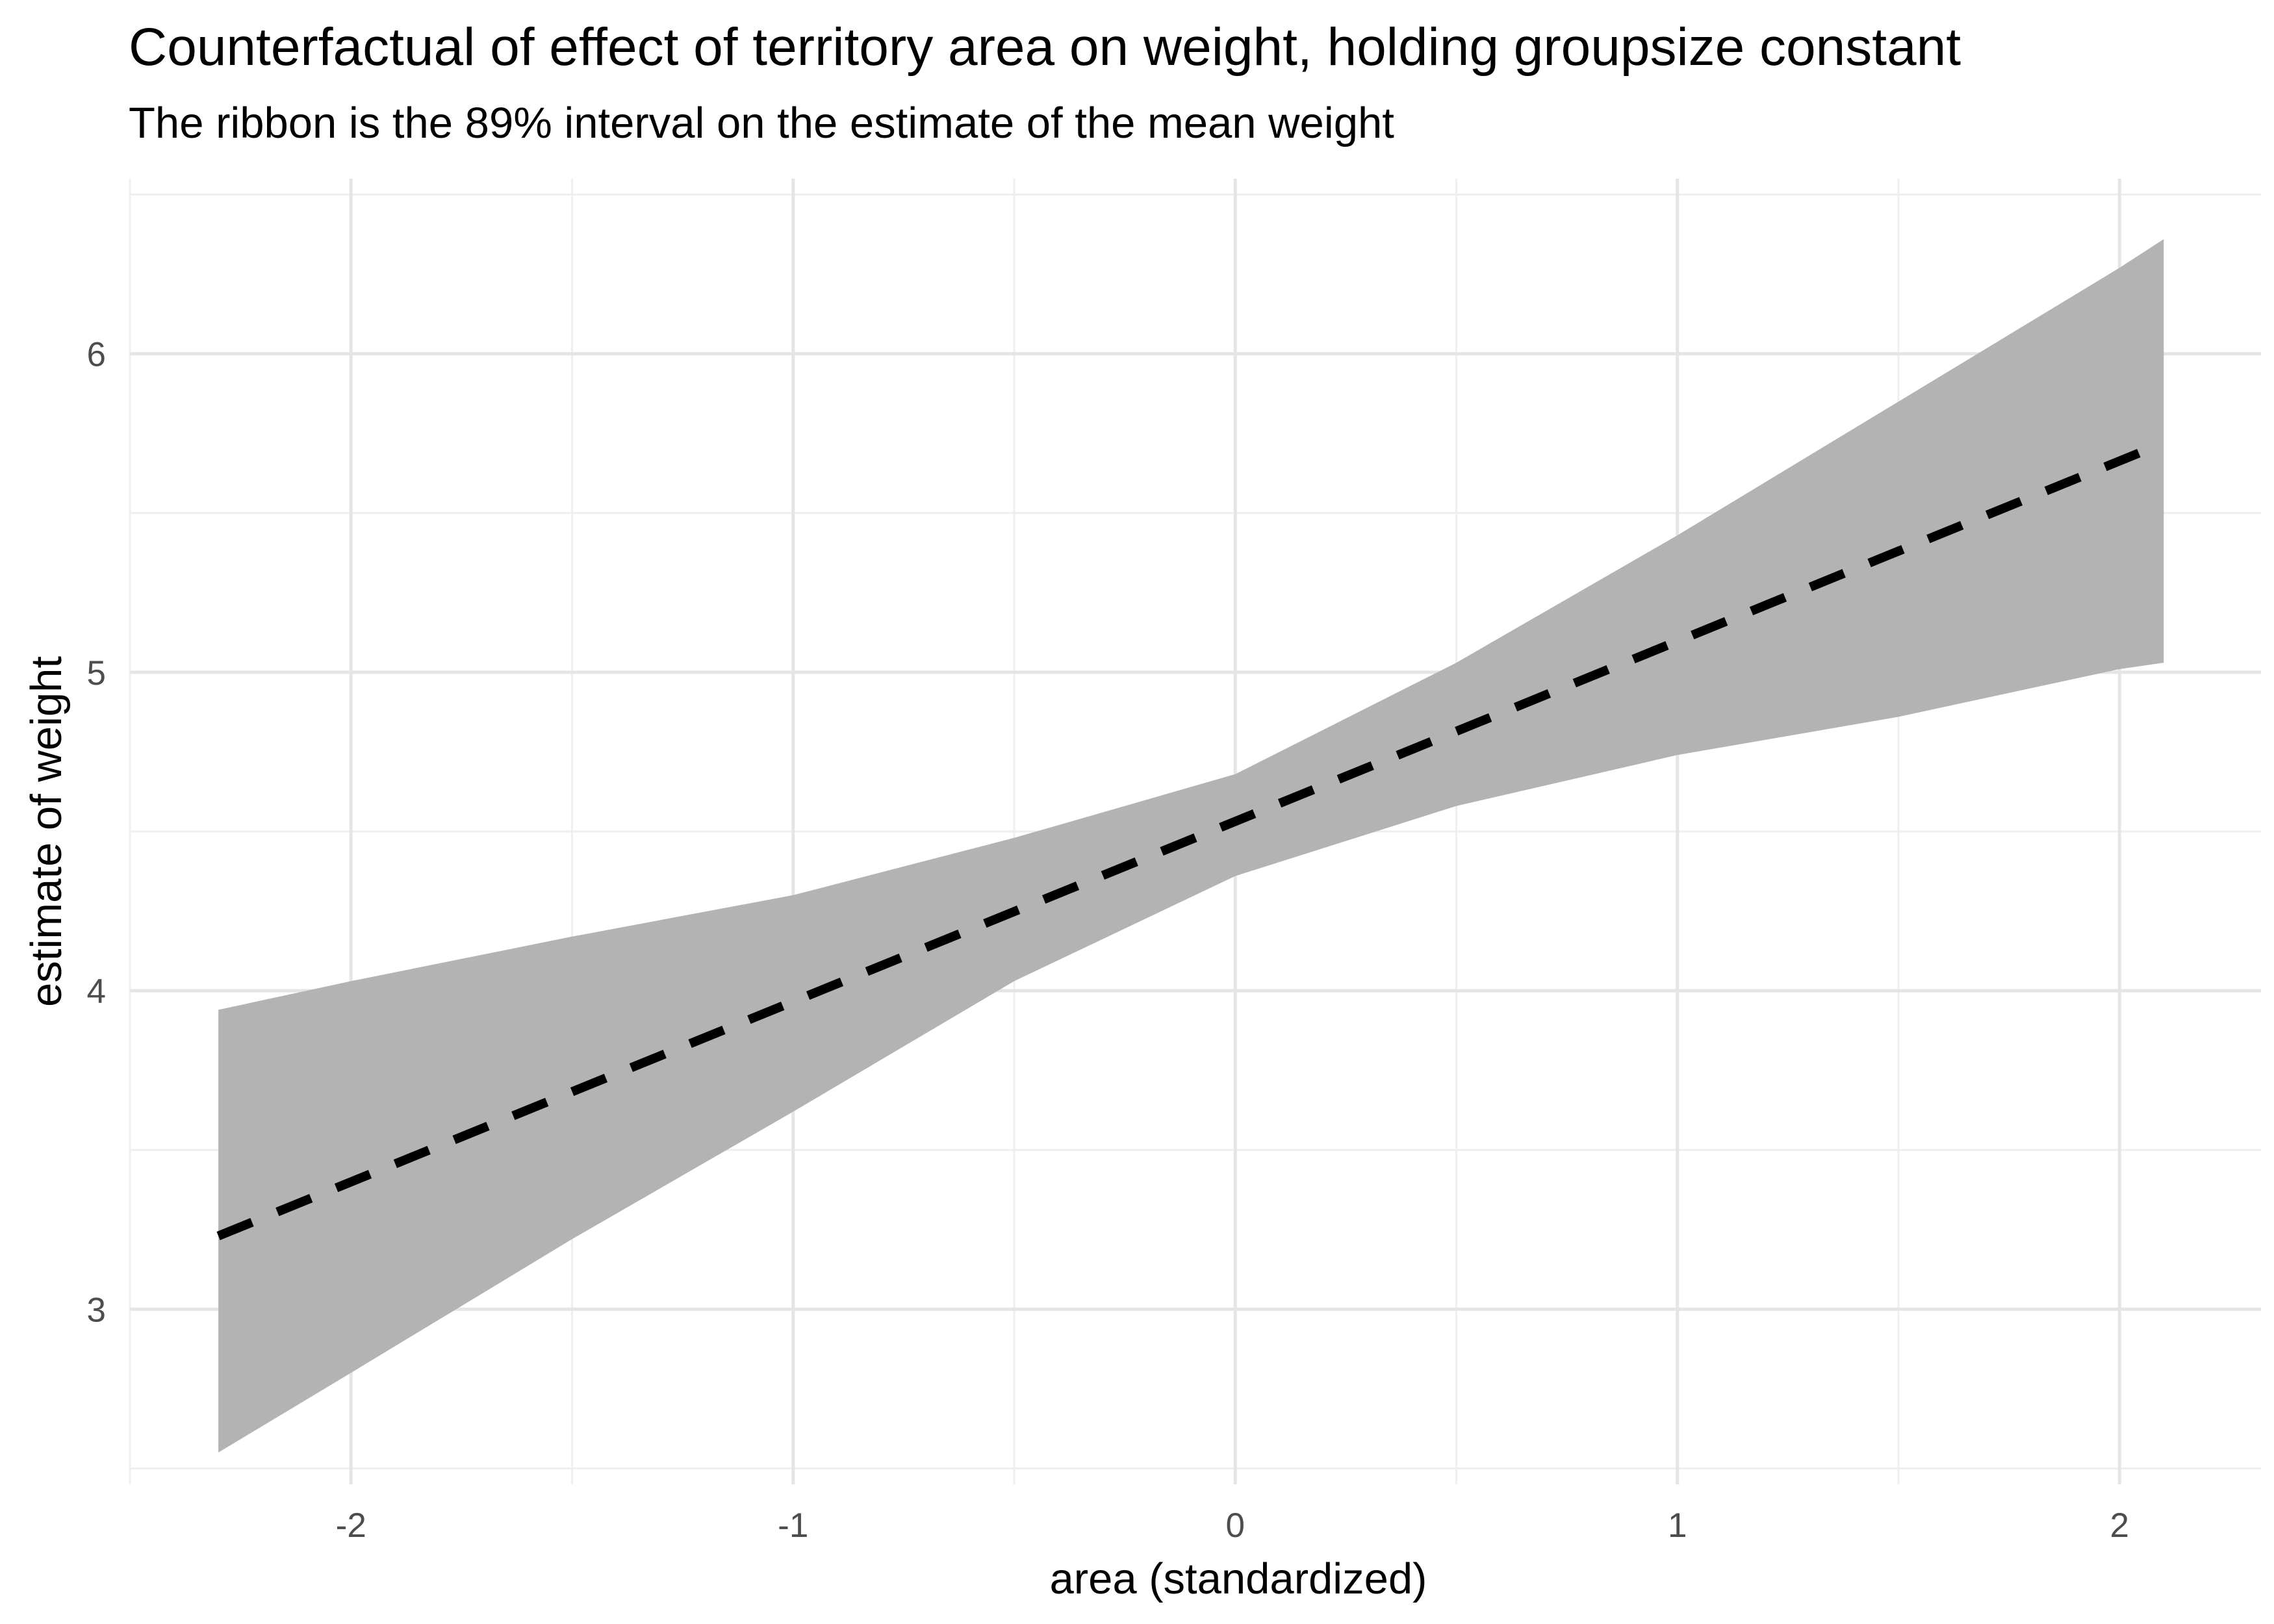 This screenshot has height=1624, width=2274. I want to click on y-tick-label: 4, so click(96, 991).